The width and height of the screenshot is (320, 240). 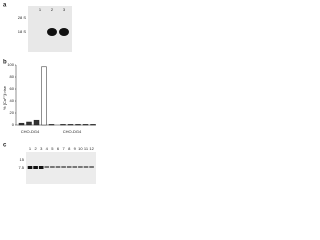 I want to click on panel-label: a, so click(x=5, y=6).